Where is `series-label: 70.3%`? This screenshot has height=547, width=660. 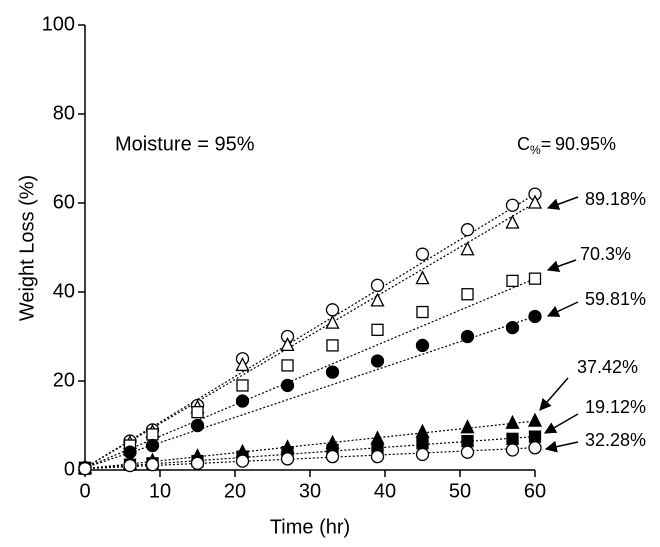 series-label: 70.3% is located at coordinates (605, 254).